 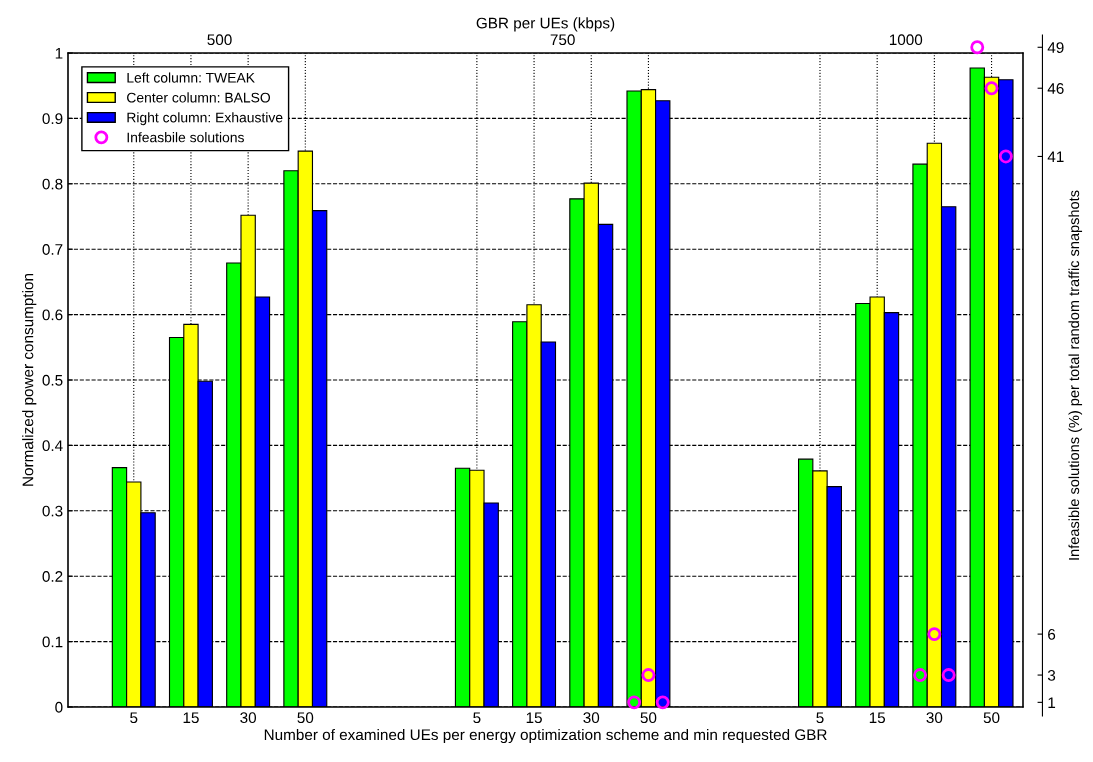 What do you see at coordinates (59, 707) in the screenshot?
I see `y-tick-label: 0` at bounding box center [59, 707].